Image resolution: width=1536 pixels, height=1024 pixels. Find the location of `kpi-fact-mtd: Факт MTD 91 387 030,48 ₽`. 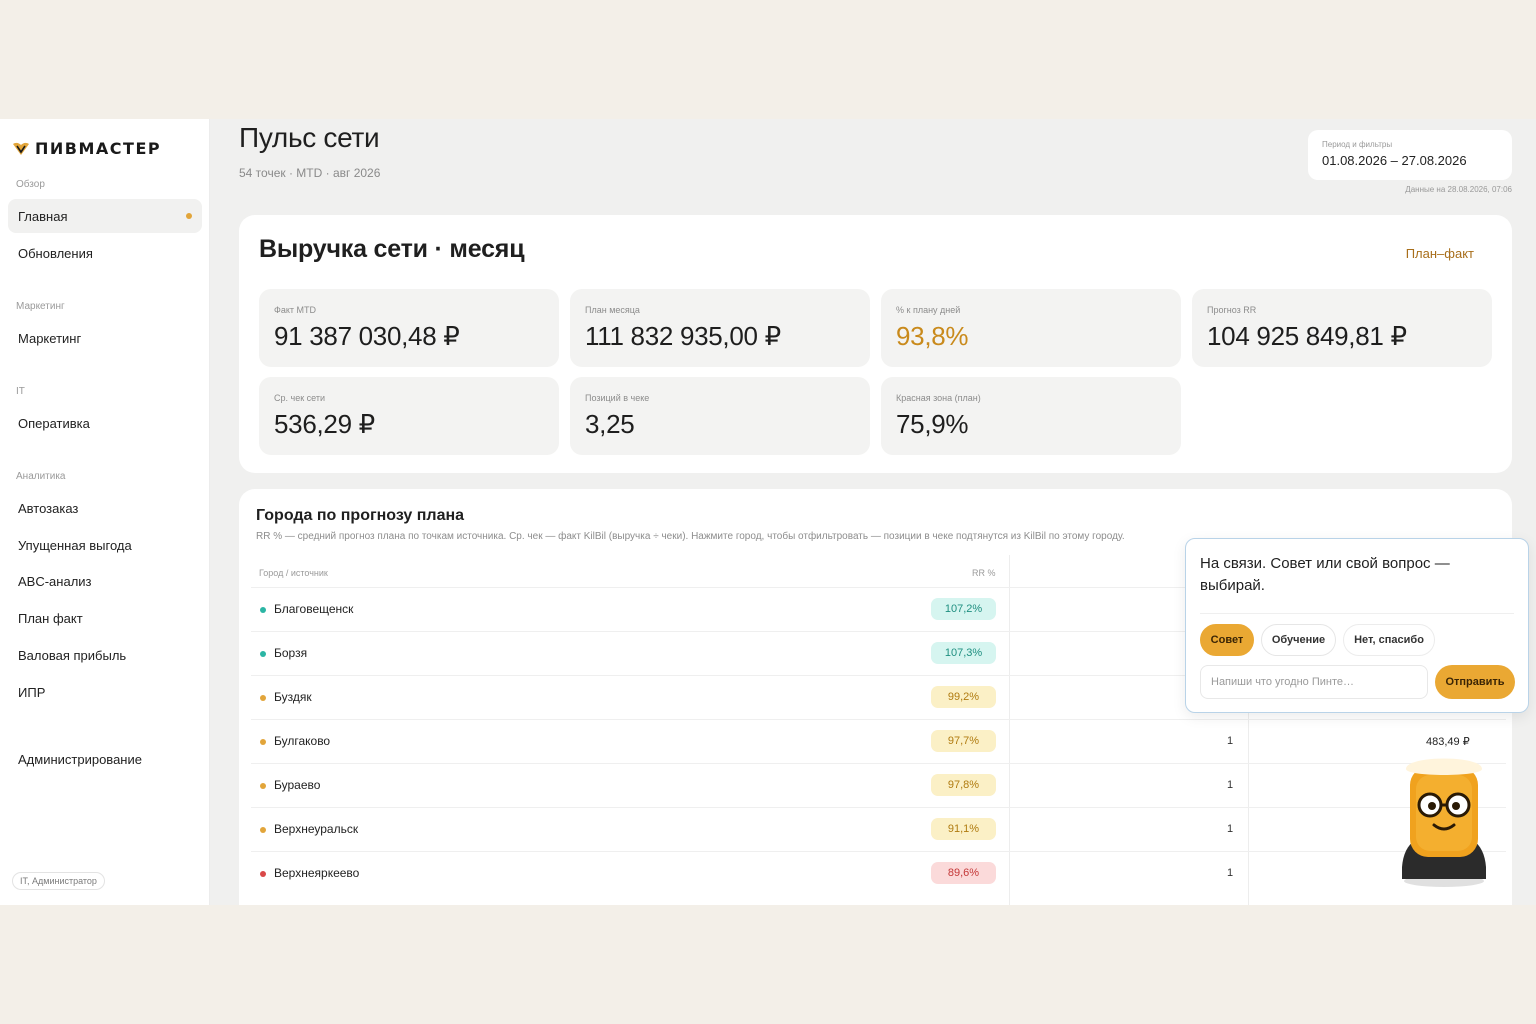

kpi-fact-mtd: Факт MTD 91 387 030,48 ₽ is located at coordinates (409, 328).